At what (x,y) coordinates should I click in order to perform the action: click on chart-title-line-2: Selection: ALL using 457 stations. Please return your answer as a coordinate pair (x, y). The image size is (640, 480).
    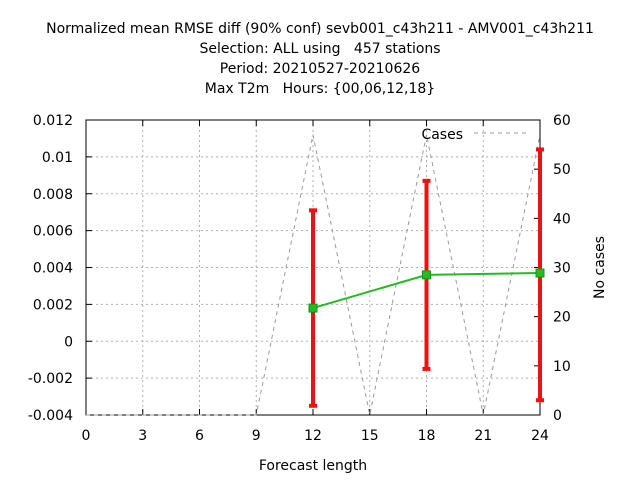
    Looking at the image, I should click on (320, 49).